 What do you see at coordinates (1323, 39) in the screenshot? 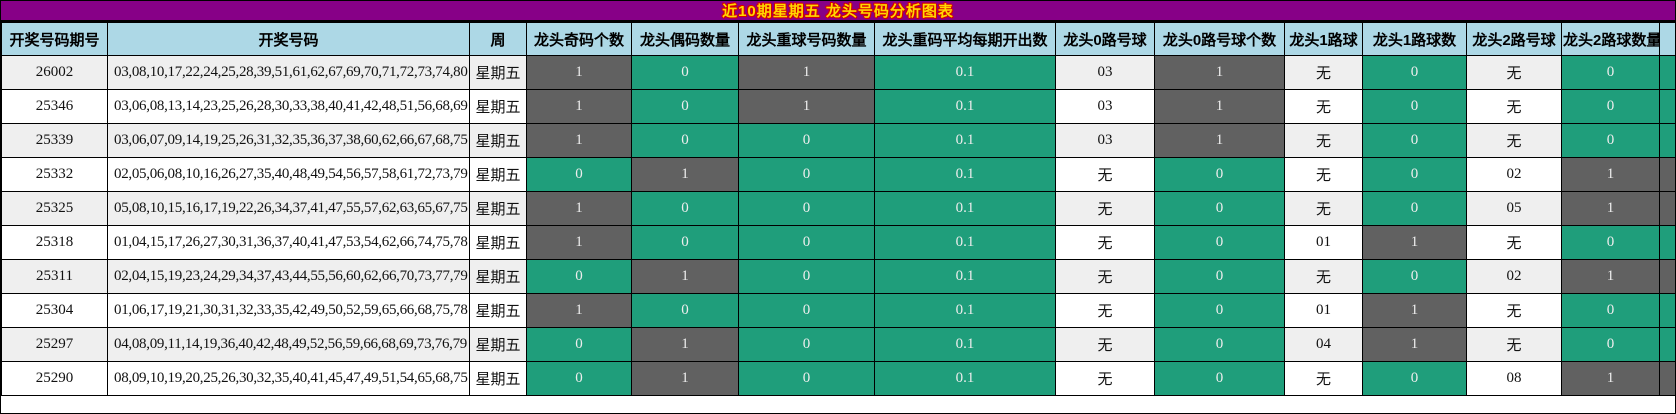
I see `column-header-path1-ball: 龙头1路球` at bounding box center [1323, 39].